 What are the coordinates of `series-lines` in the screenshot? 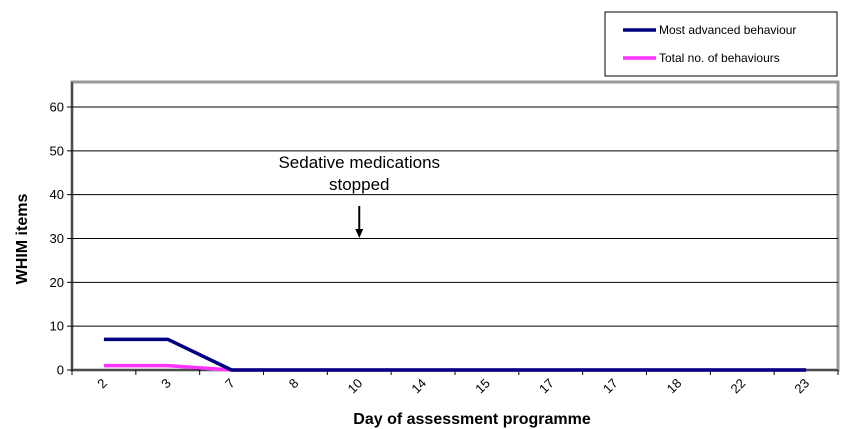 It's located at (455, 354).